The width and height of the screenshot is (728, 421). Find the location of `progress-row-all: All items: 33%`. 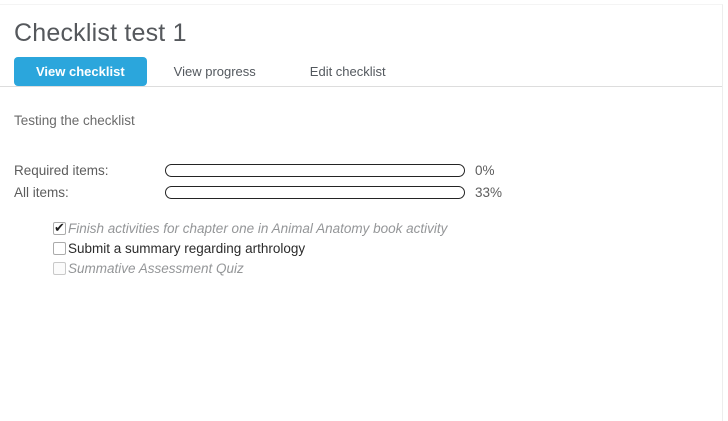

progress-row-all: All items: 33% is located at coordinates (368, 192).